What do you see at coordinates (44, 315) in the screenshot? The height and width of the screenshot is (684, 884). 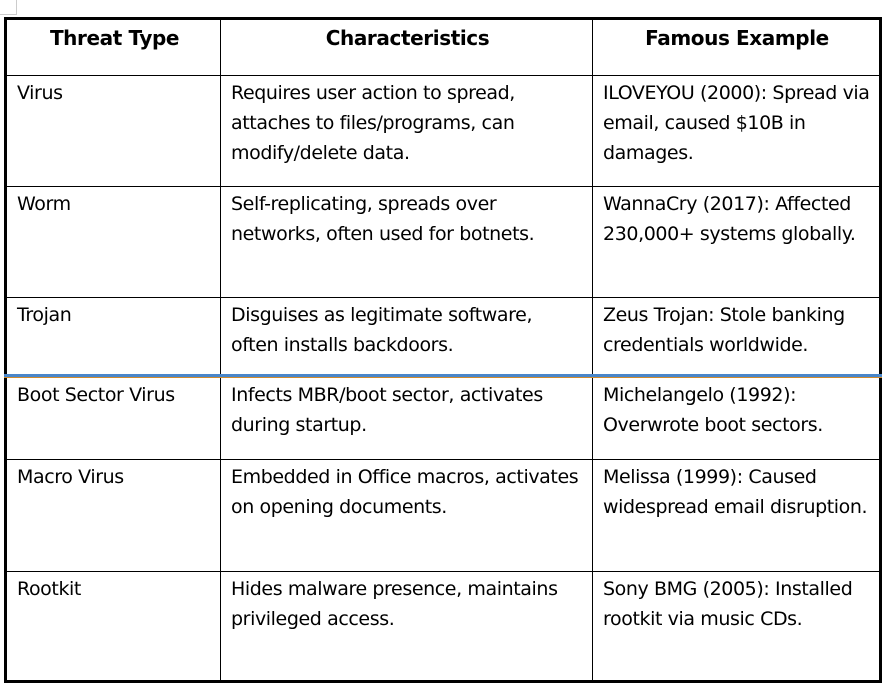 I see `threat-type-cell: Trojan` at bounding box center [44, 315].